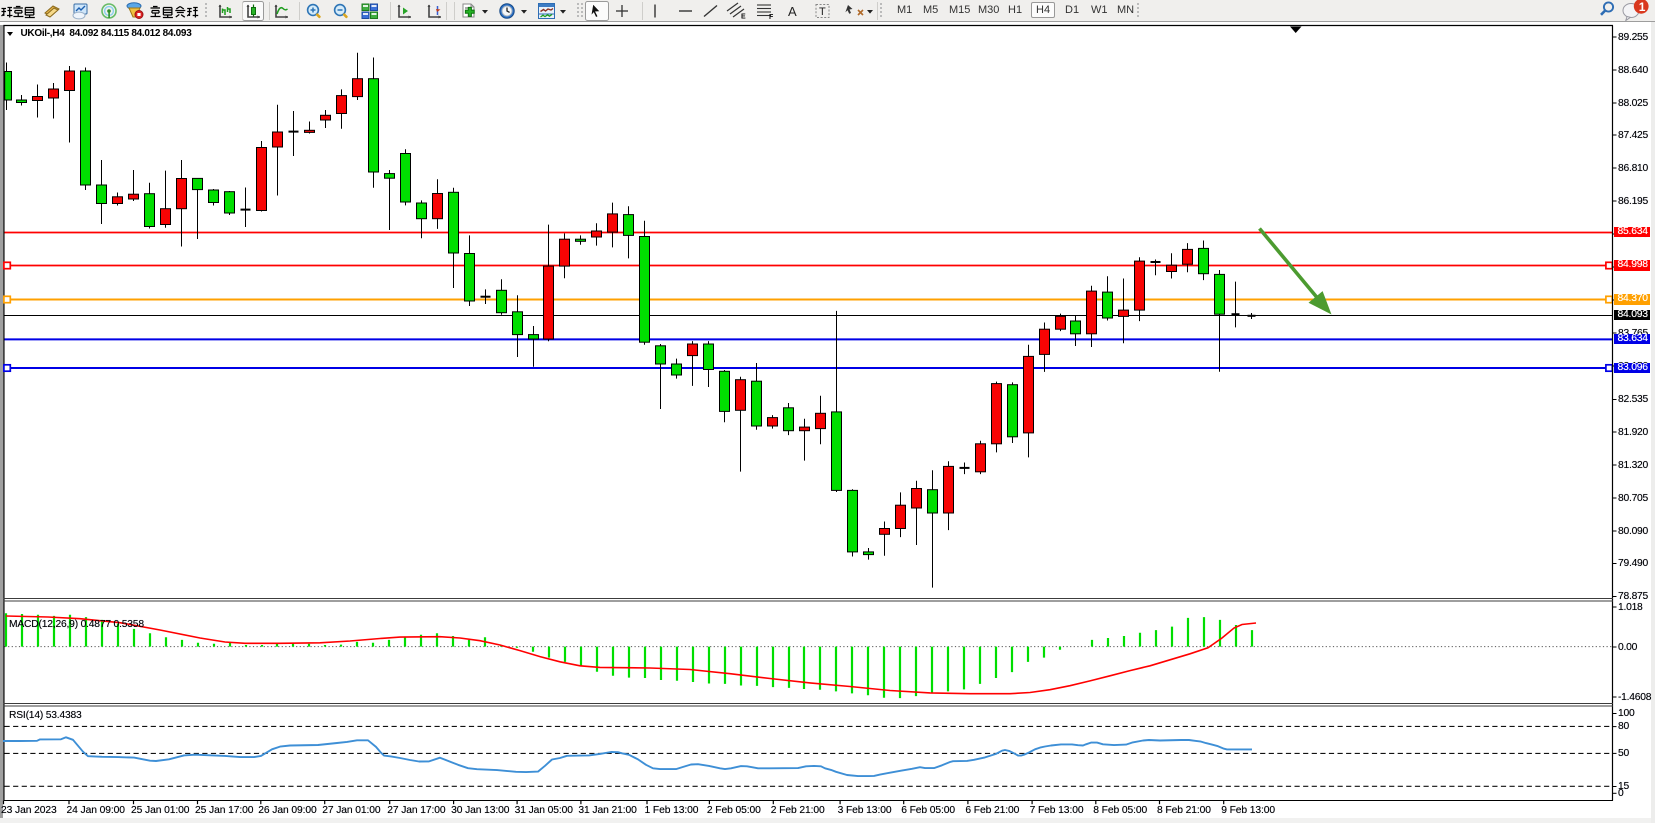 The image size is (1655, 823). I want to click on svg-text: E, so click(743, 17).